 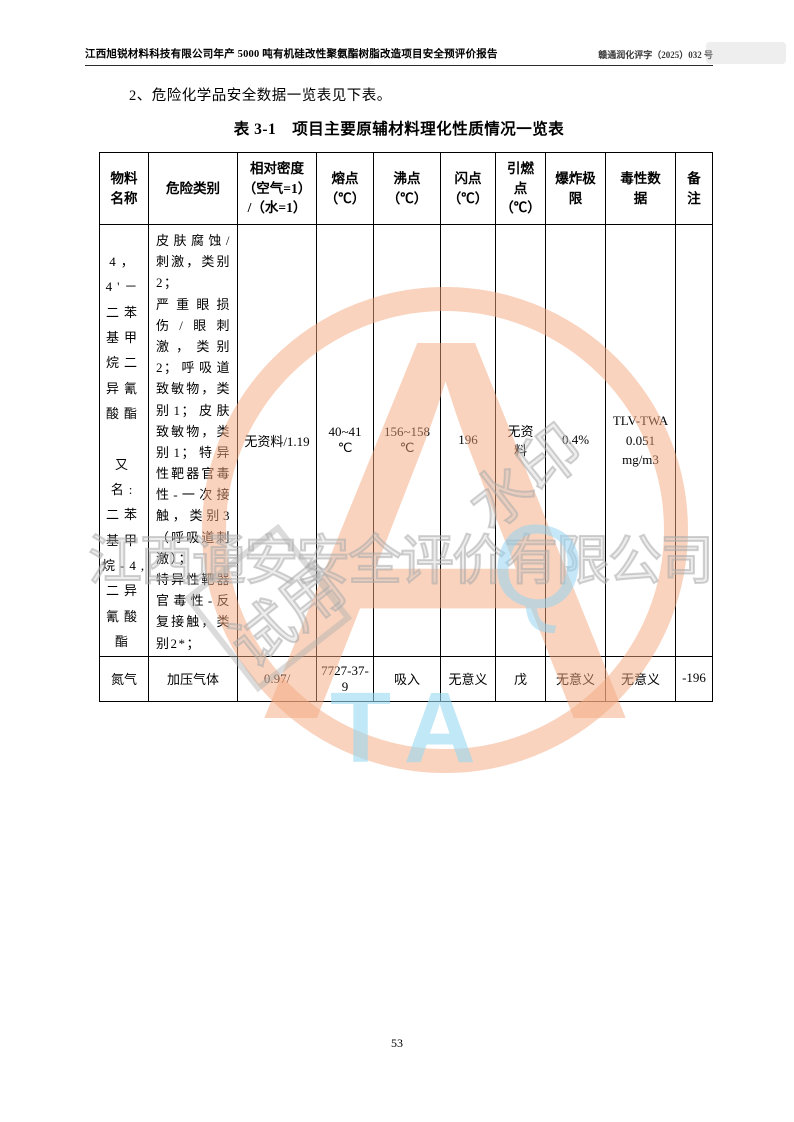 What do you see at coordinates (277, 188) in the screenshot?
I see `col-header-relative-density: 相对密度 （空气=1） /（水=1）` at bounding box center [277, 188].